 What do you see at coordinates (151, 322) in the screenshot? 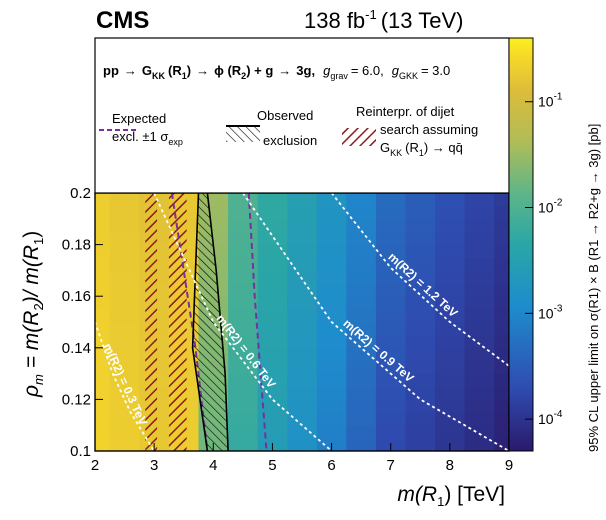
I see `reinterp-region` at bounding box center [151, 322].